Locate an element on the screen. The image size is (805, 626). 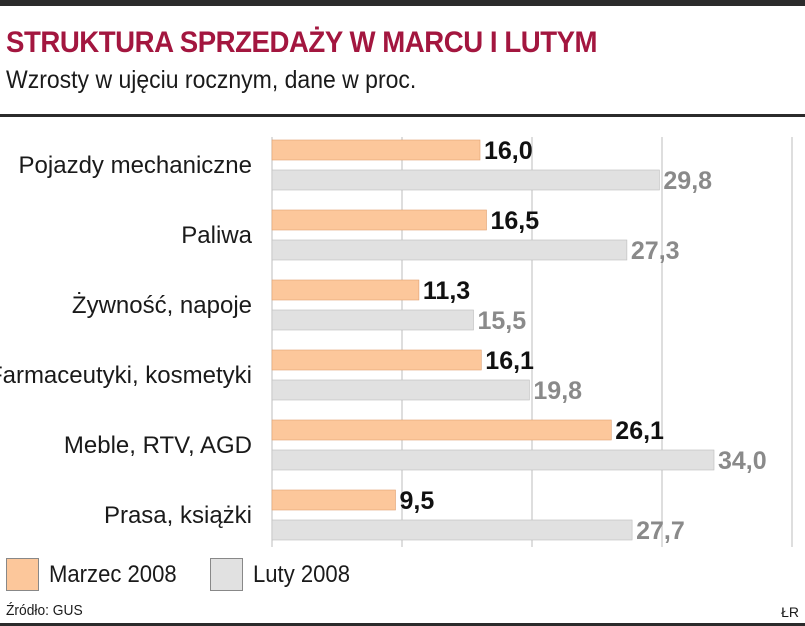
legend-item-luty: Luty 2008 is located at coordinates (284, 574).